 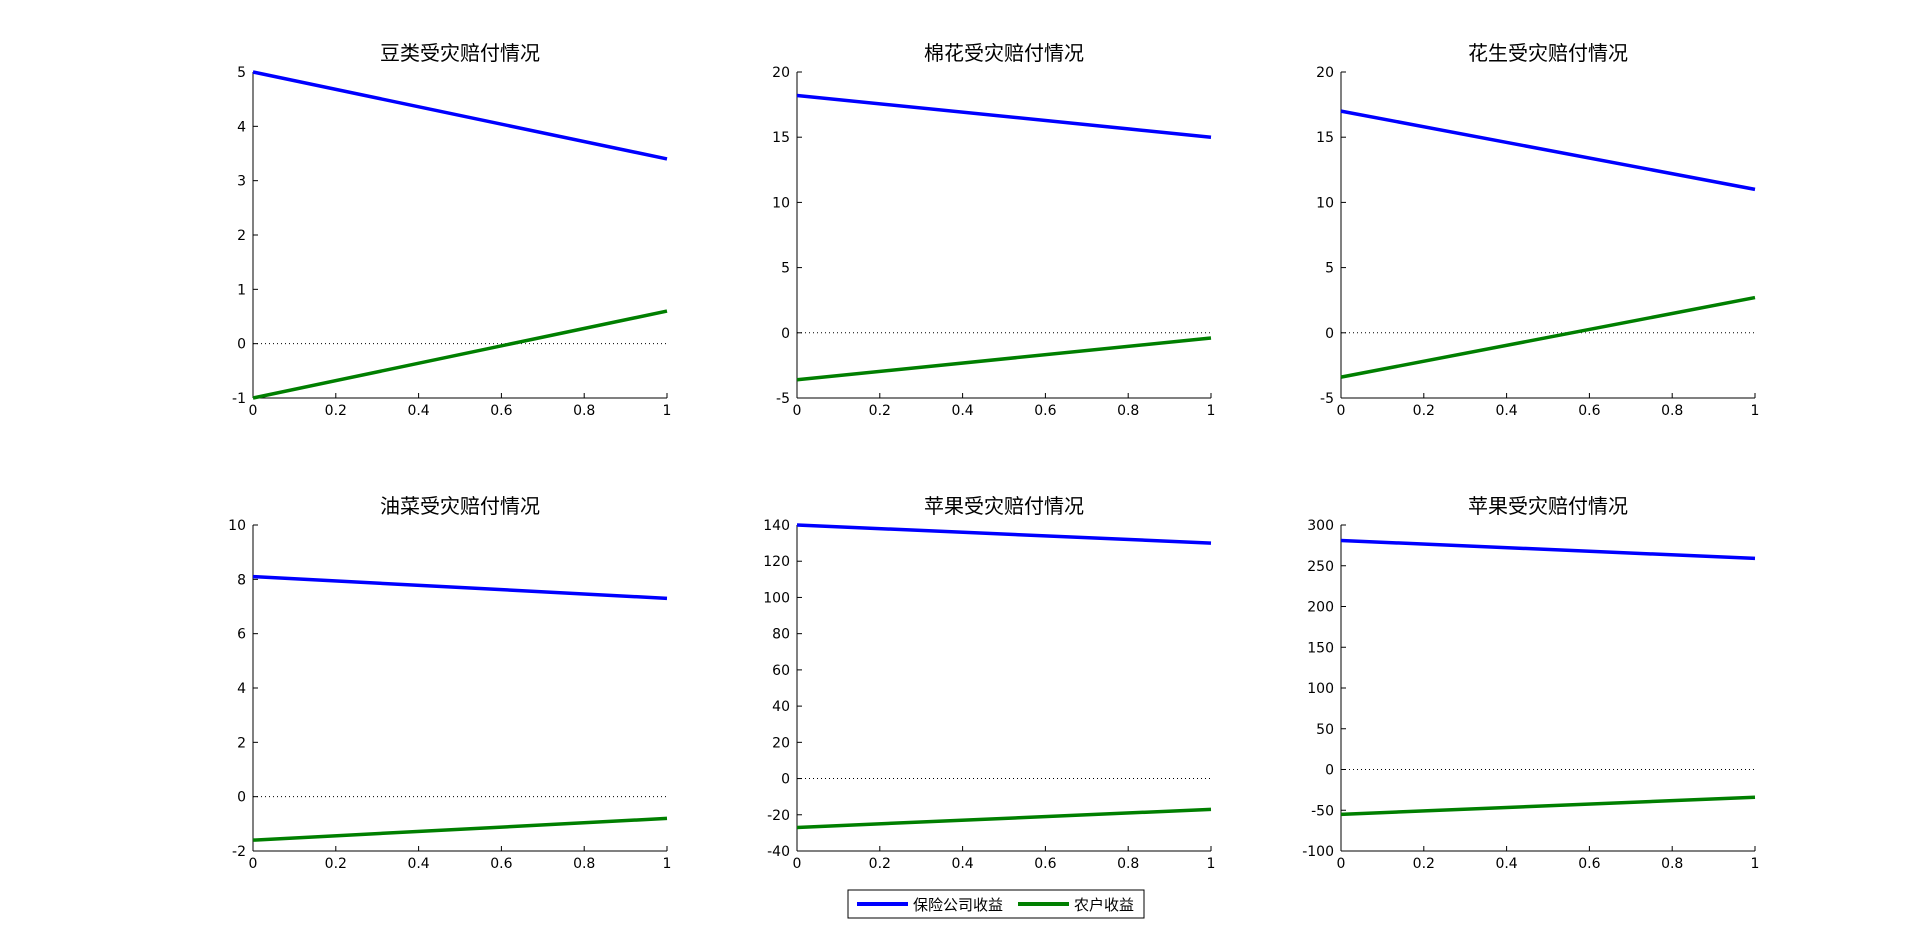 I want to click on legend-label-insurer: 保险公司收益, so click(x=958, y=905).